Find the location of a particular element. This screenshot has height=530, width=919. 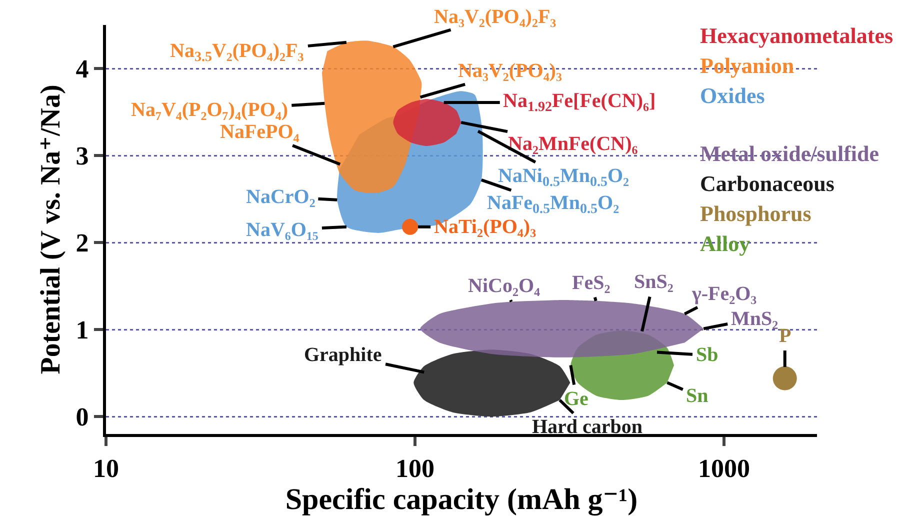

annotation: MnS₂ is located at coordinates (754, 319).